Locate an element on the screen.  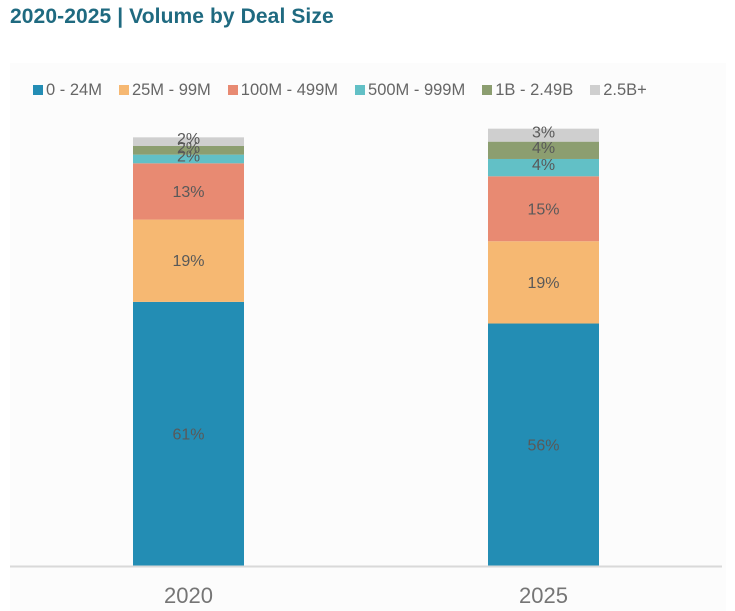
legend-item: 100M - 499M is located at coordinates (283, 90).